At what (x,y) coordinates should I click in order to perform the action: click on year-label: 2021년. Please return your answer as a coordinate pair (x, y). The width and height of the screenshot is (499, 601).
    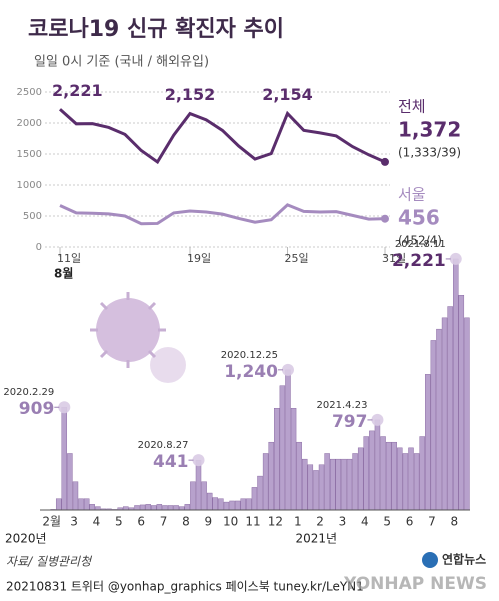
    Looking at the image, I should click on (317, 539).